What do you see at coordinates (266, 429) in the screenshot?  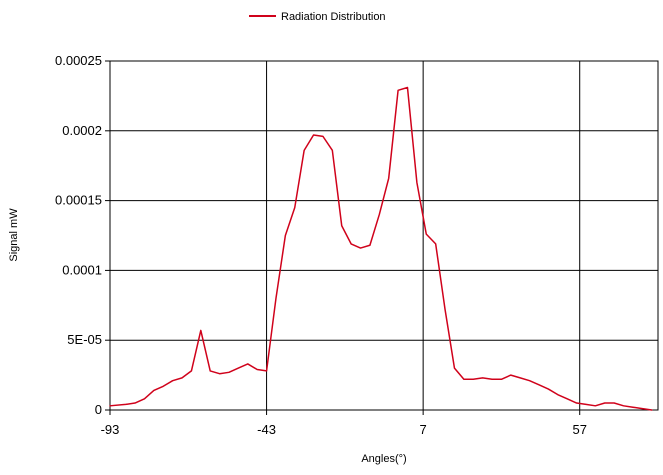 I see `x-tick-label: -43` at bounding box center [266, 429].